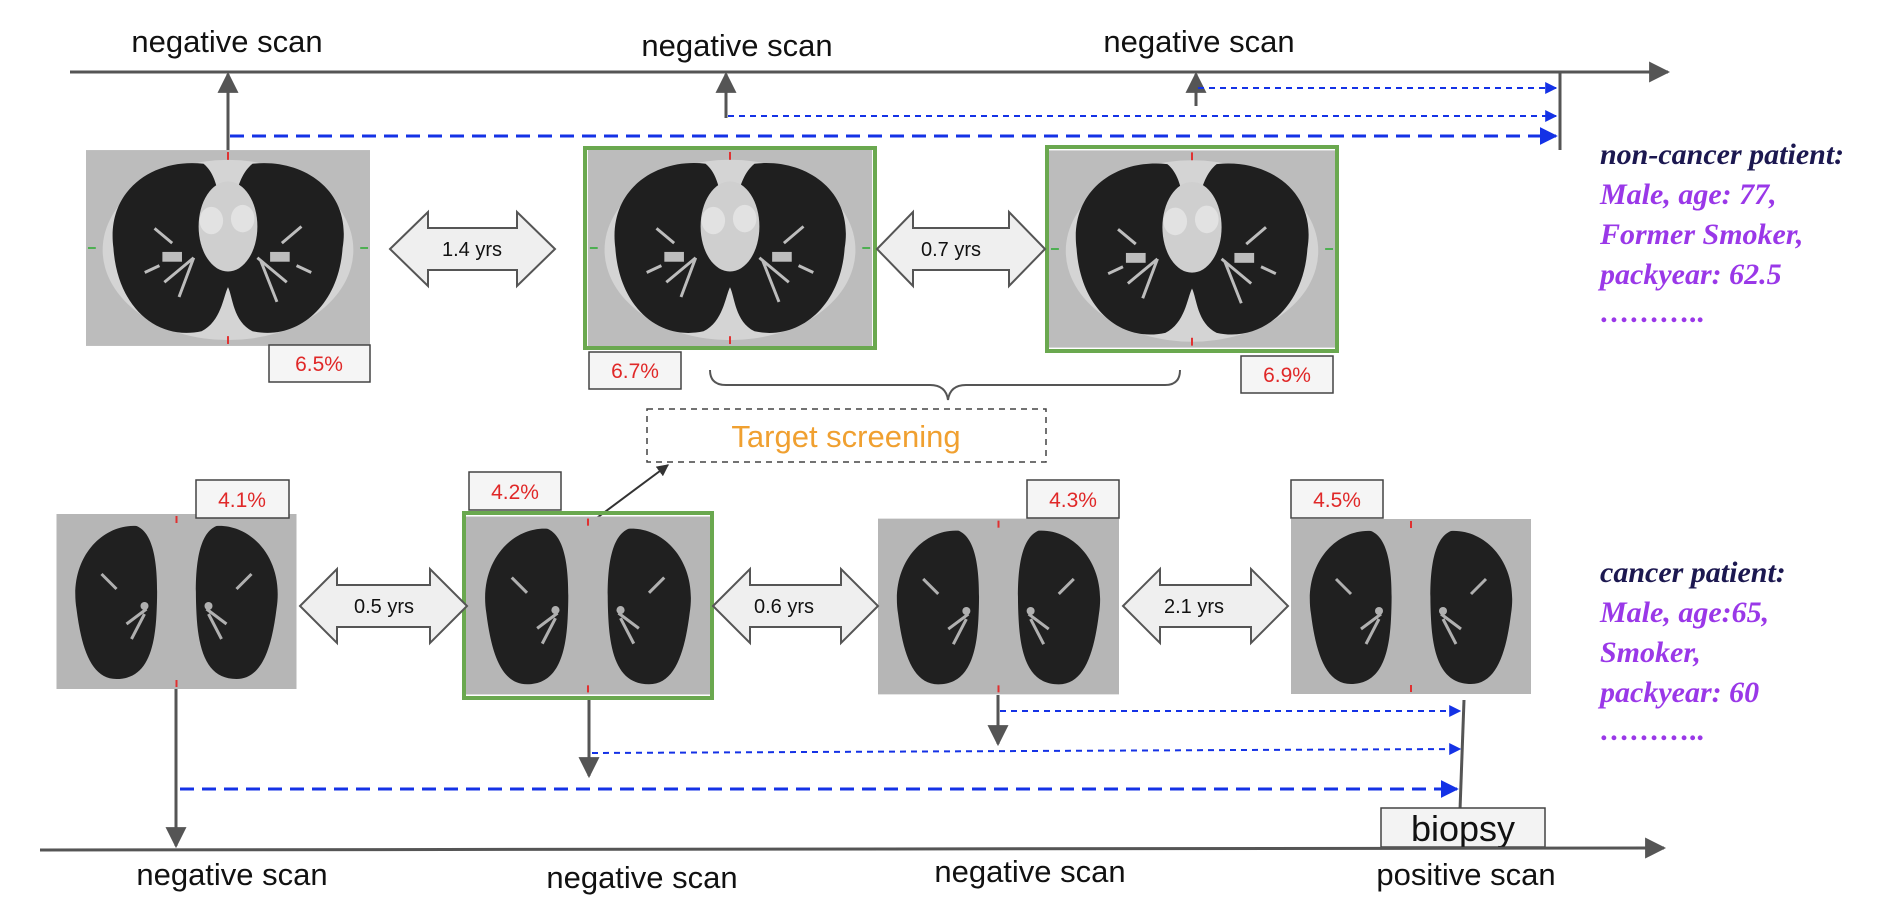  Describe the element at coordinates (641, 877) in the screenshot. I see `bottom-scan-label-2: negative scan` at that location.